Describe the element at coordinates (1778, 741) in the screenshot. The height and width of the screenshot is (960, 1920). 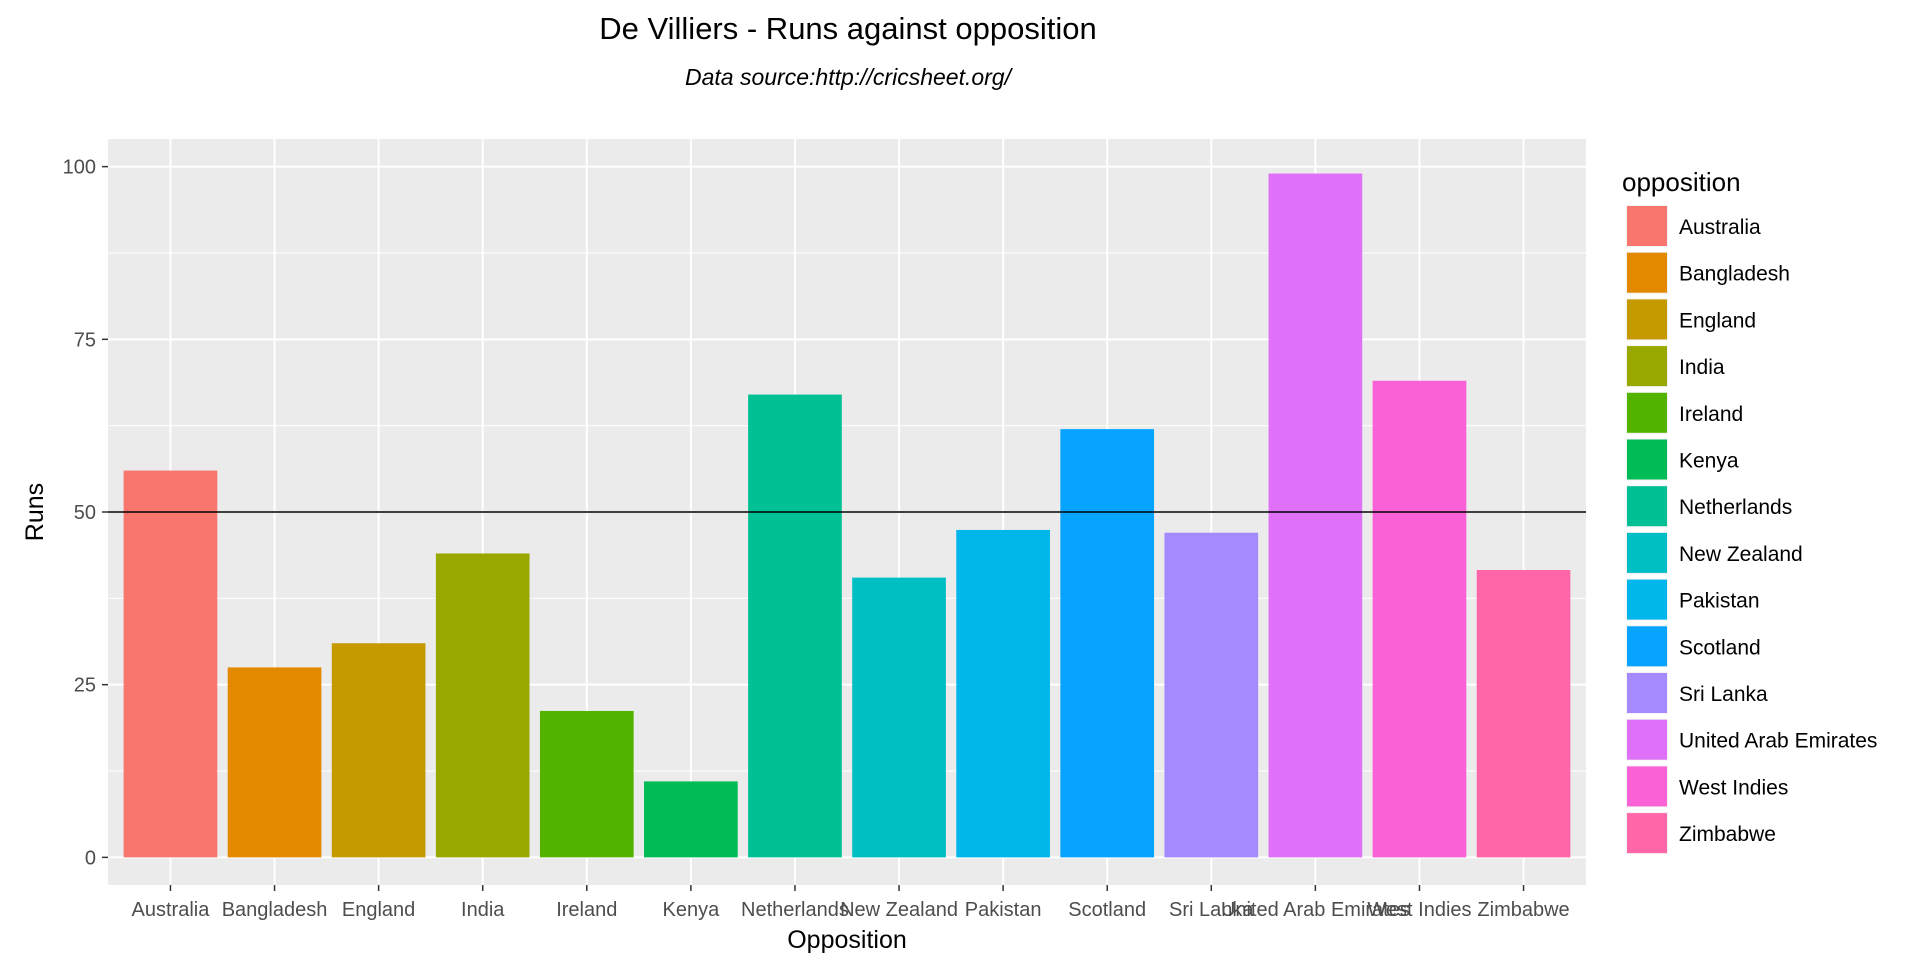
I see `legend-label: United Arab Emirates` at that location.